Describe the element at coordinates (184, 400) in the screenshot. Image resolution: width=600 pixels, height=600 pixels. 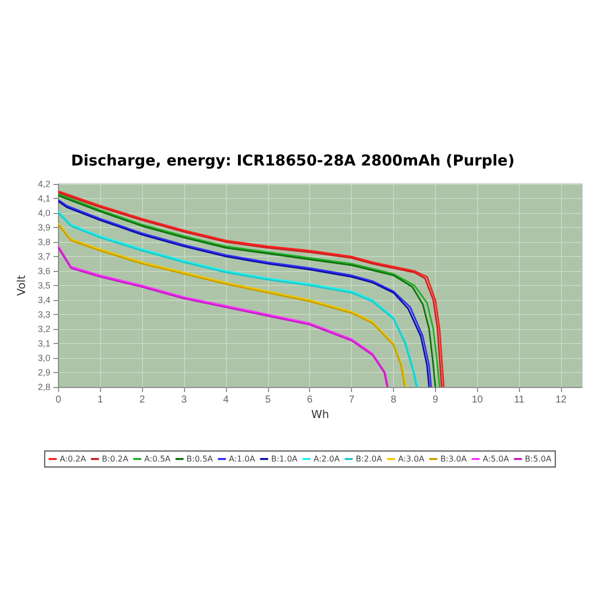
I see `x-tick-label: 3` at that location.